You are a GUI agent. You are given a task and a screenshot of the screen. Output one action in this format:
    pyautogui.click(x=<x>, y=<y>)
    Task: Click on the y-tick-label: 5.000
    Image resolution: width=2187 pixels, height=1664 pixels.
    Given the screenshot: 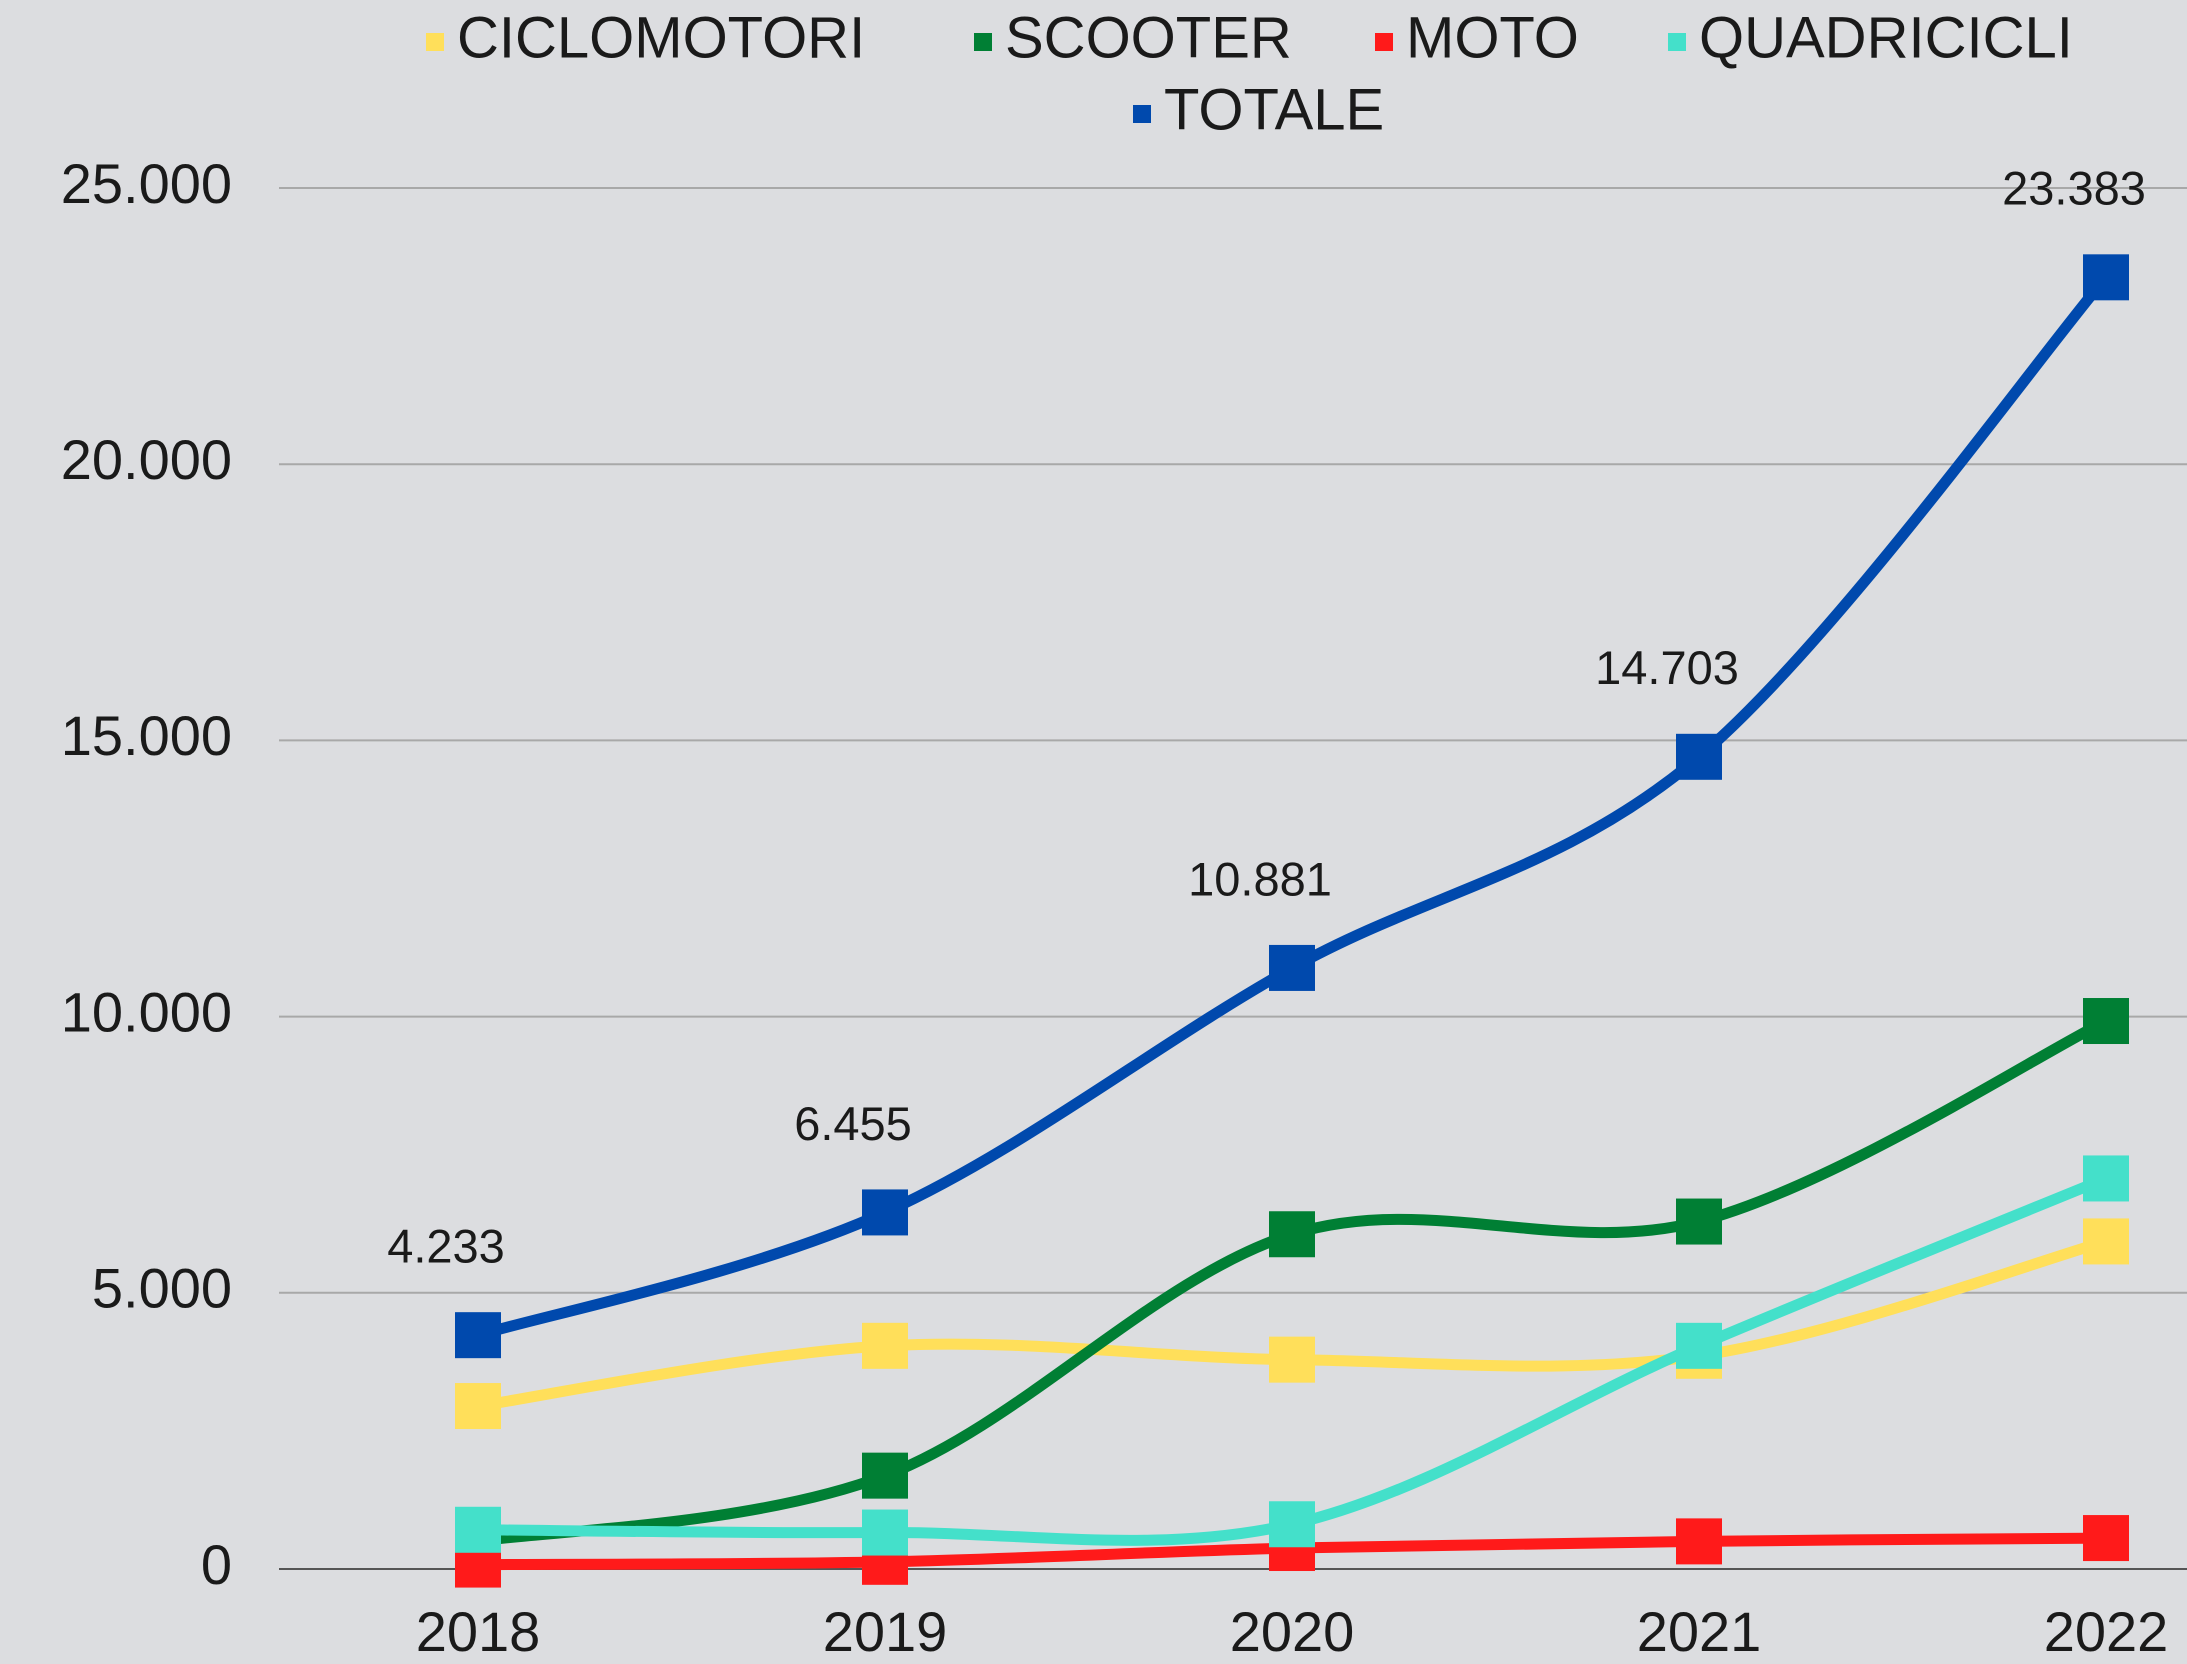 What is the action you would take?
    pyautogui.click(x=162, y=1288)
    